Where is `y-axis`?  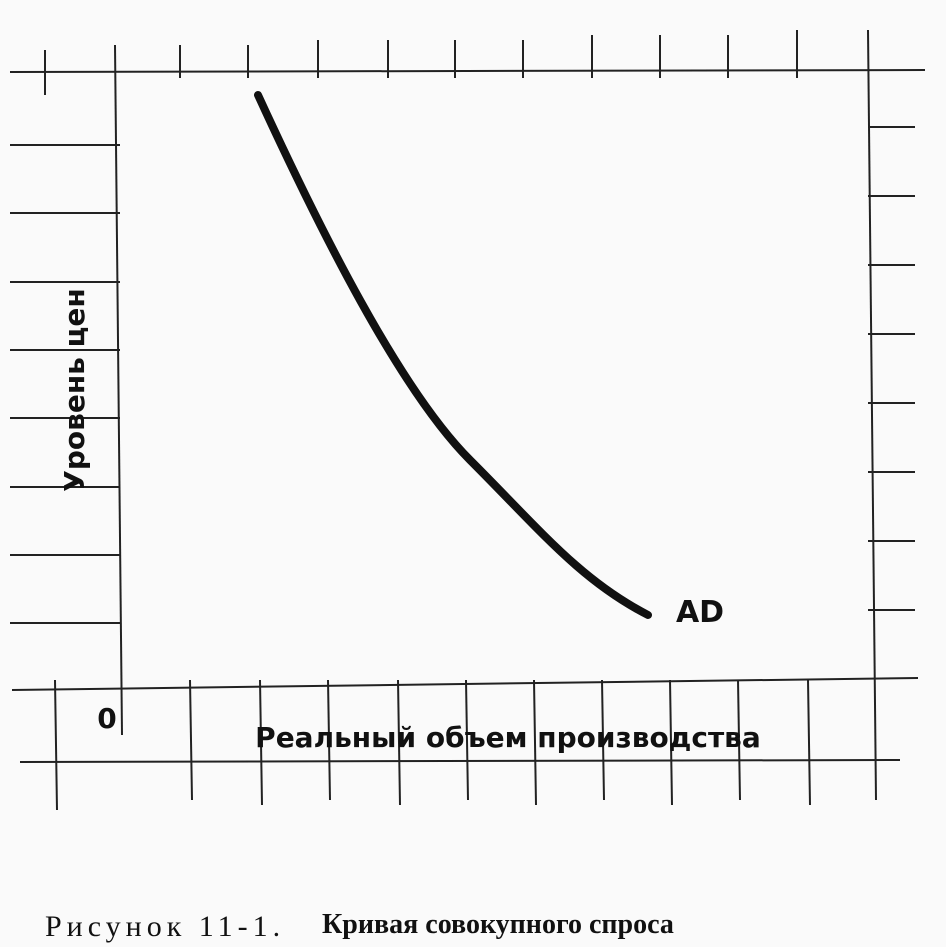 y-axis is located at coordinates (118, 390).